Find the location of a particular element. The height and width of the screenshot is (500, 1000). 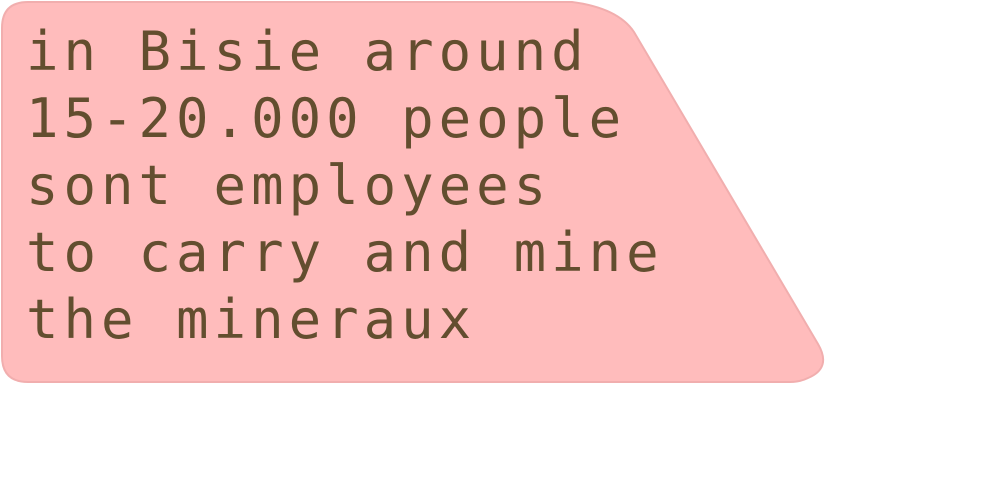

callout-line-4: to carry and mine is located at coordinates (345, 252).